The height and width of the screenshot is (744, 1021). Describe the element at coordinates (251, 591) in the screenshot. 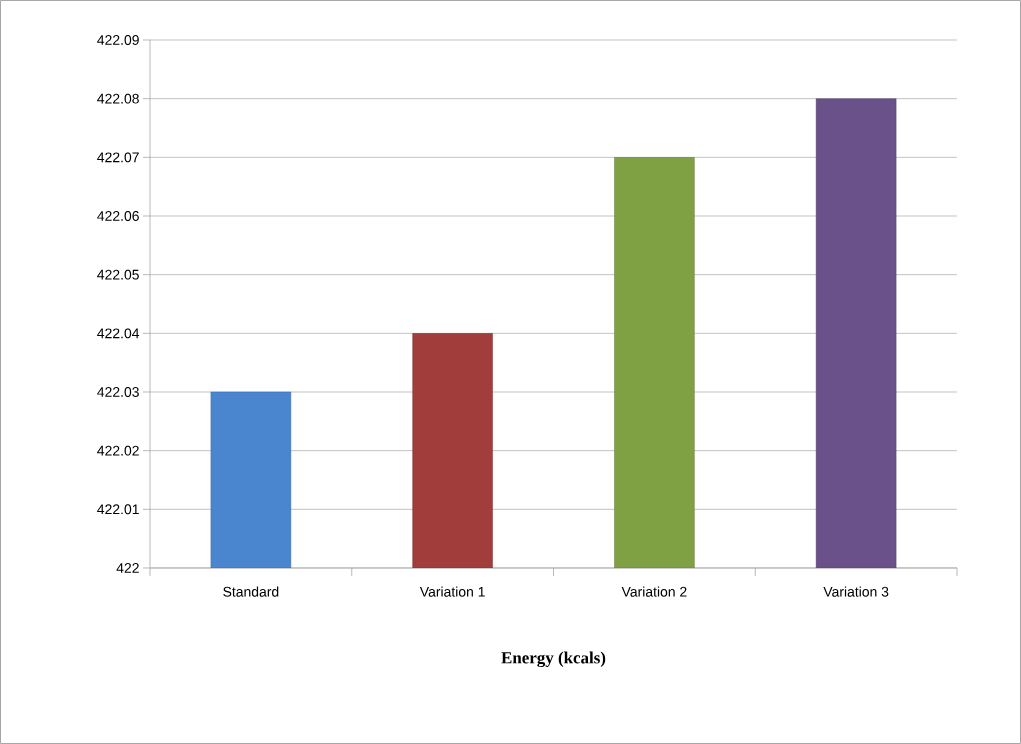

I see `x-tick-label: Standard` at that location.